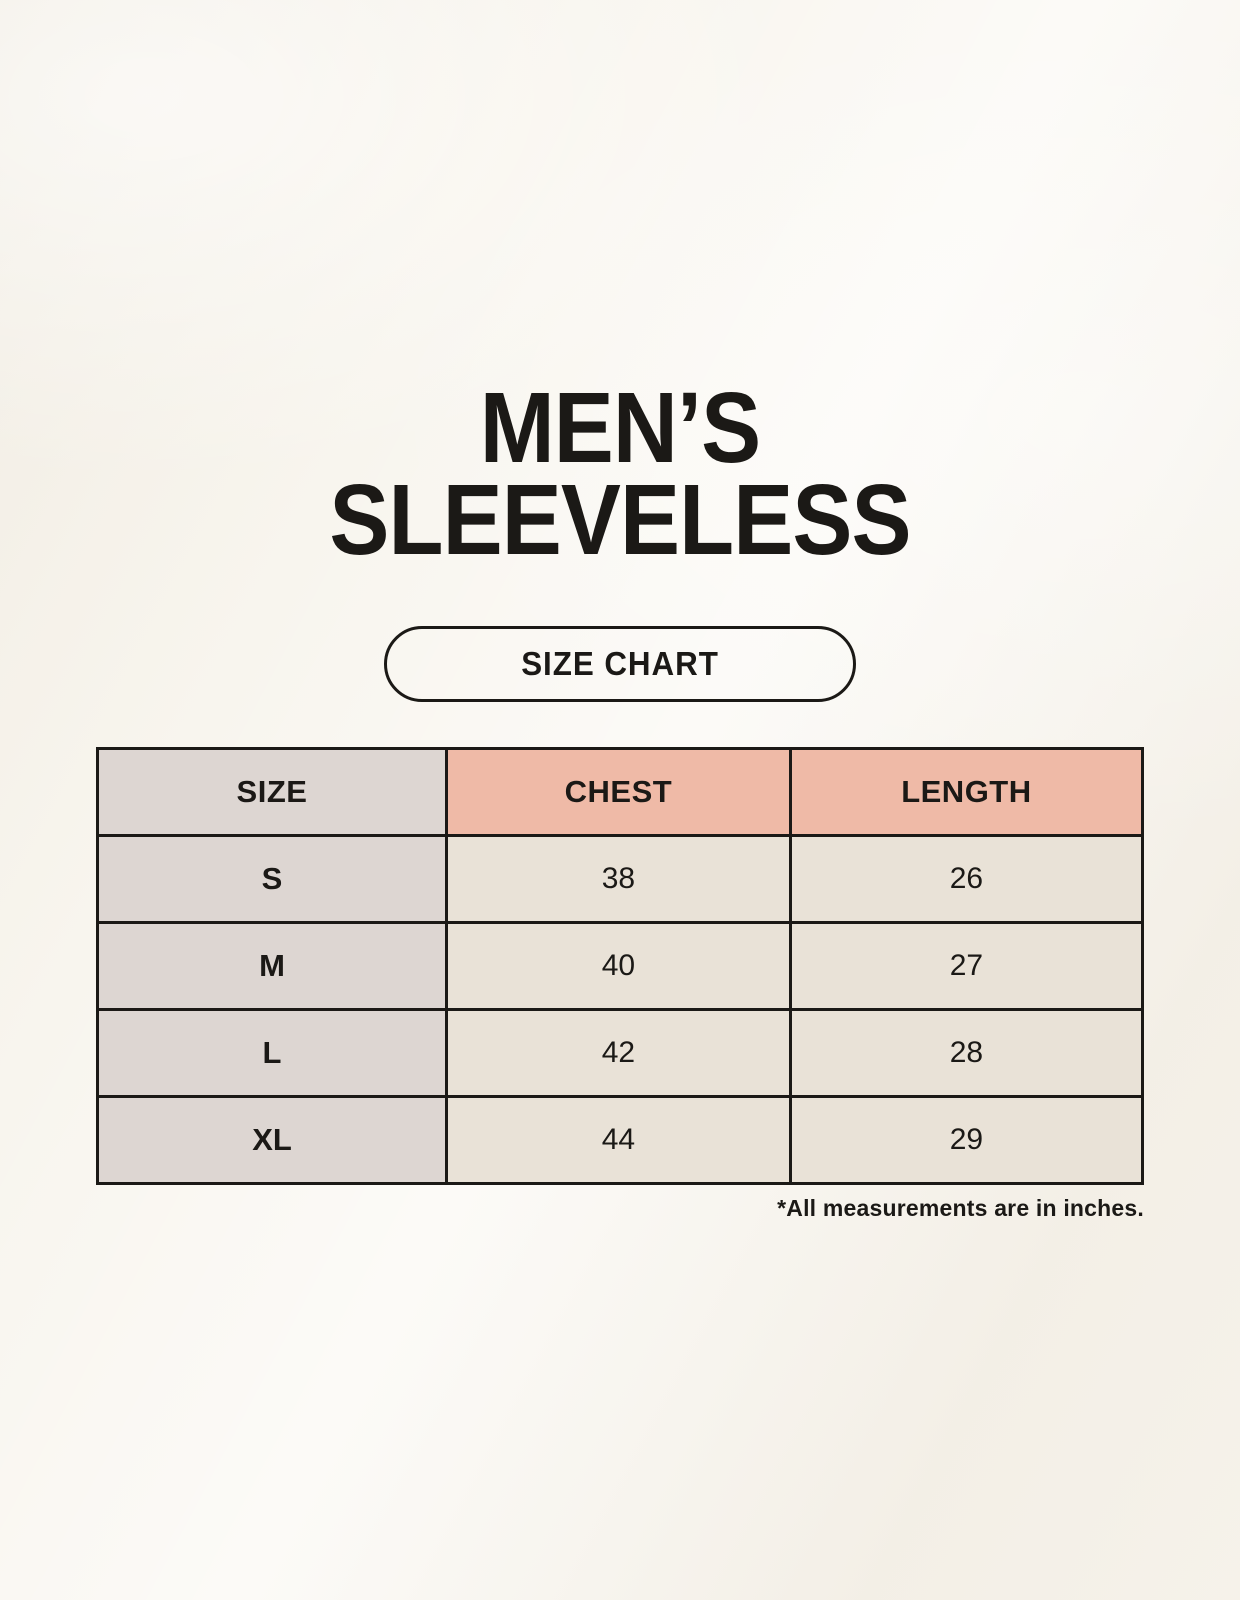 The height and width of the screenshot is (1600, 1240). I want to click on table-header-row: SIZE CHEST LENGTH, so click(620, 792).